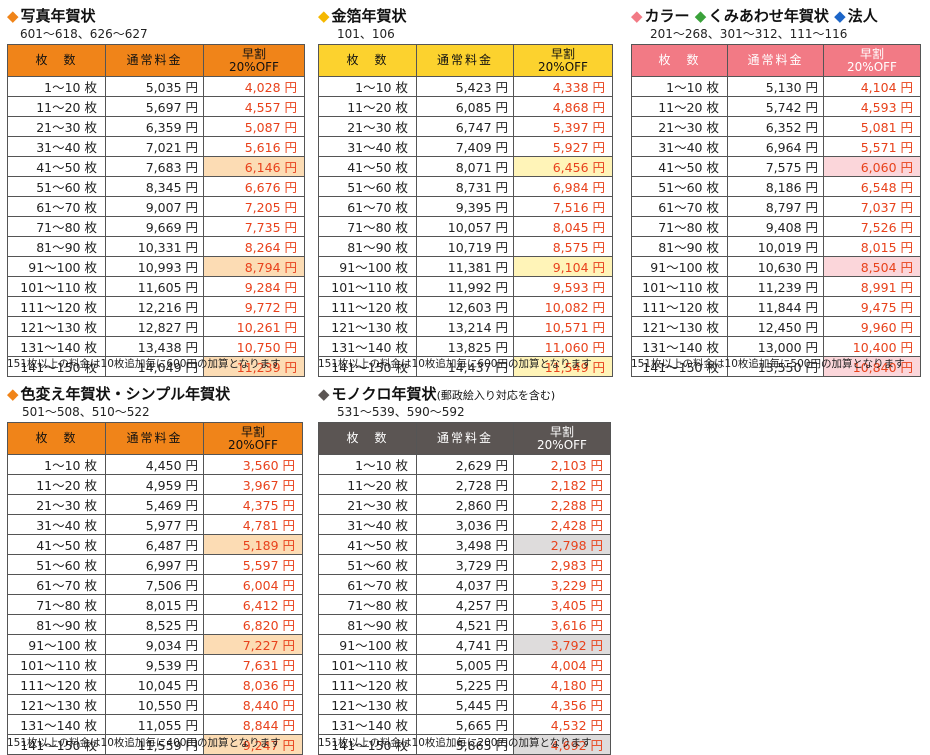 This screenshot has height=755, width=930. I want to click on table-row: 101〜110 枚 11,239 円 8,991 円, so click(776, 286).